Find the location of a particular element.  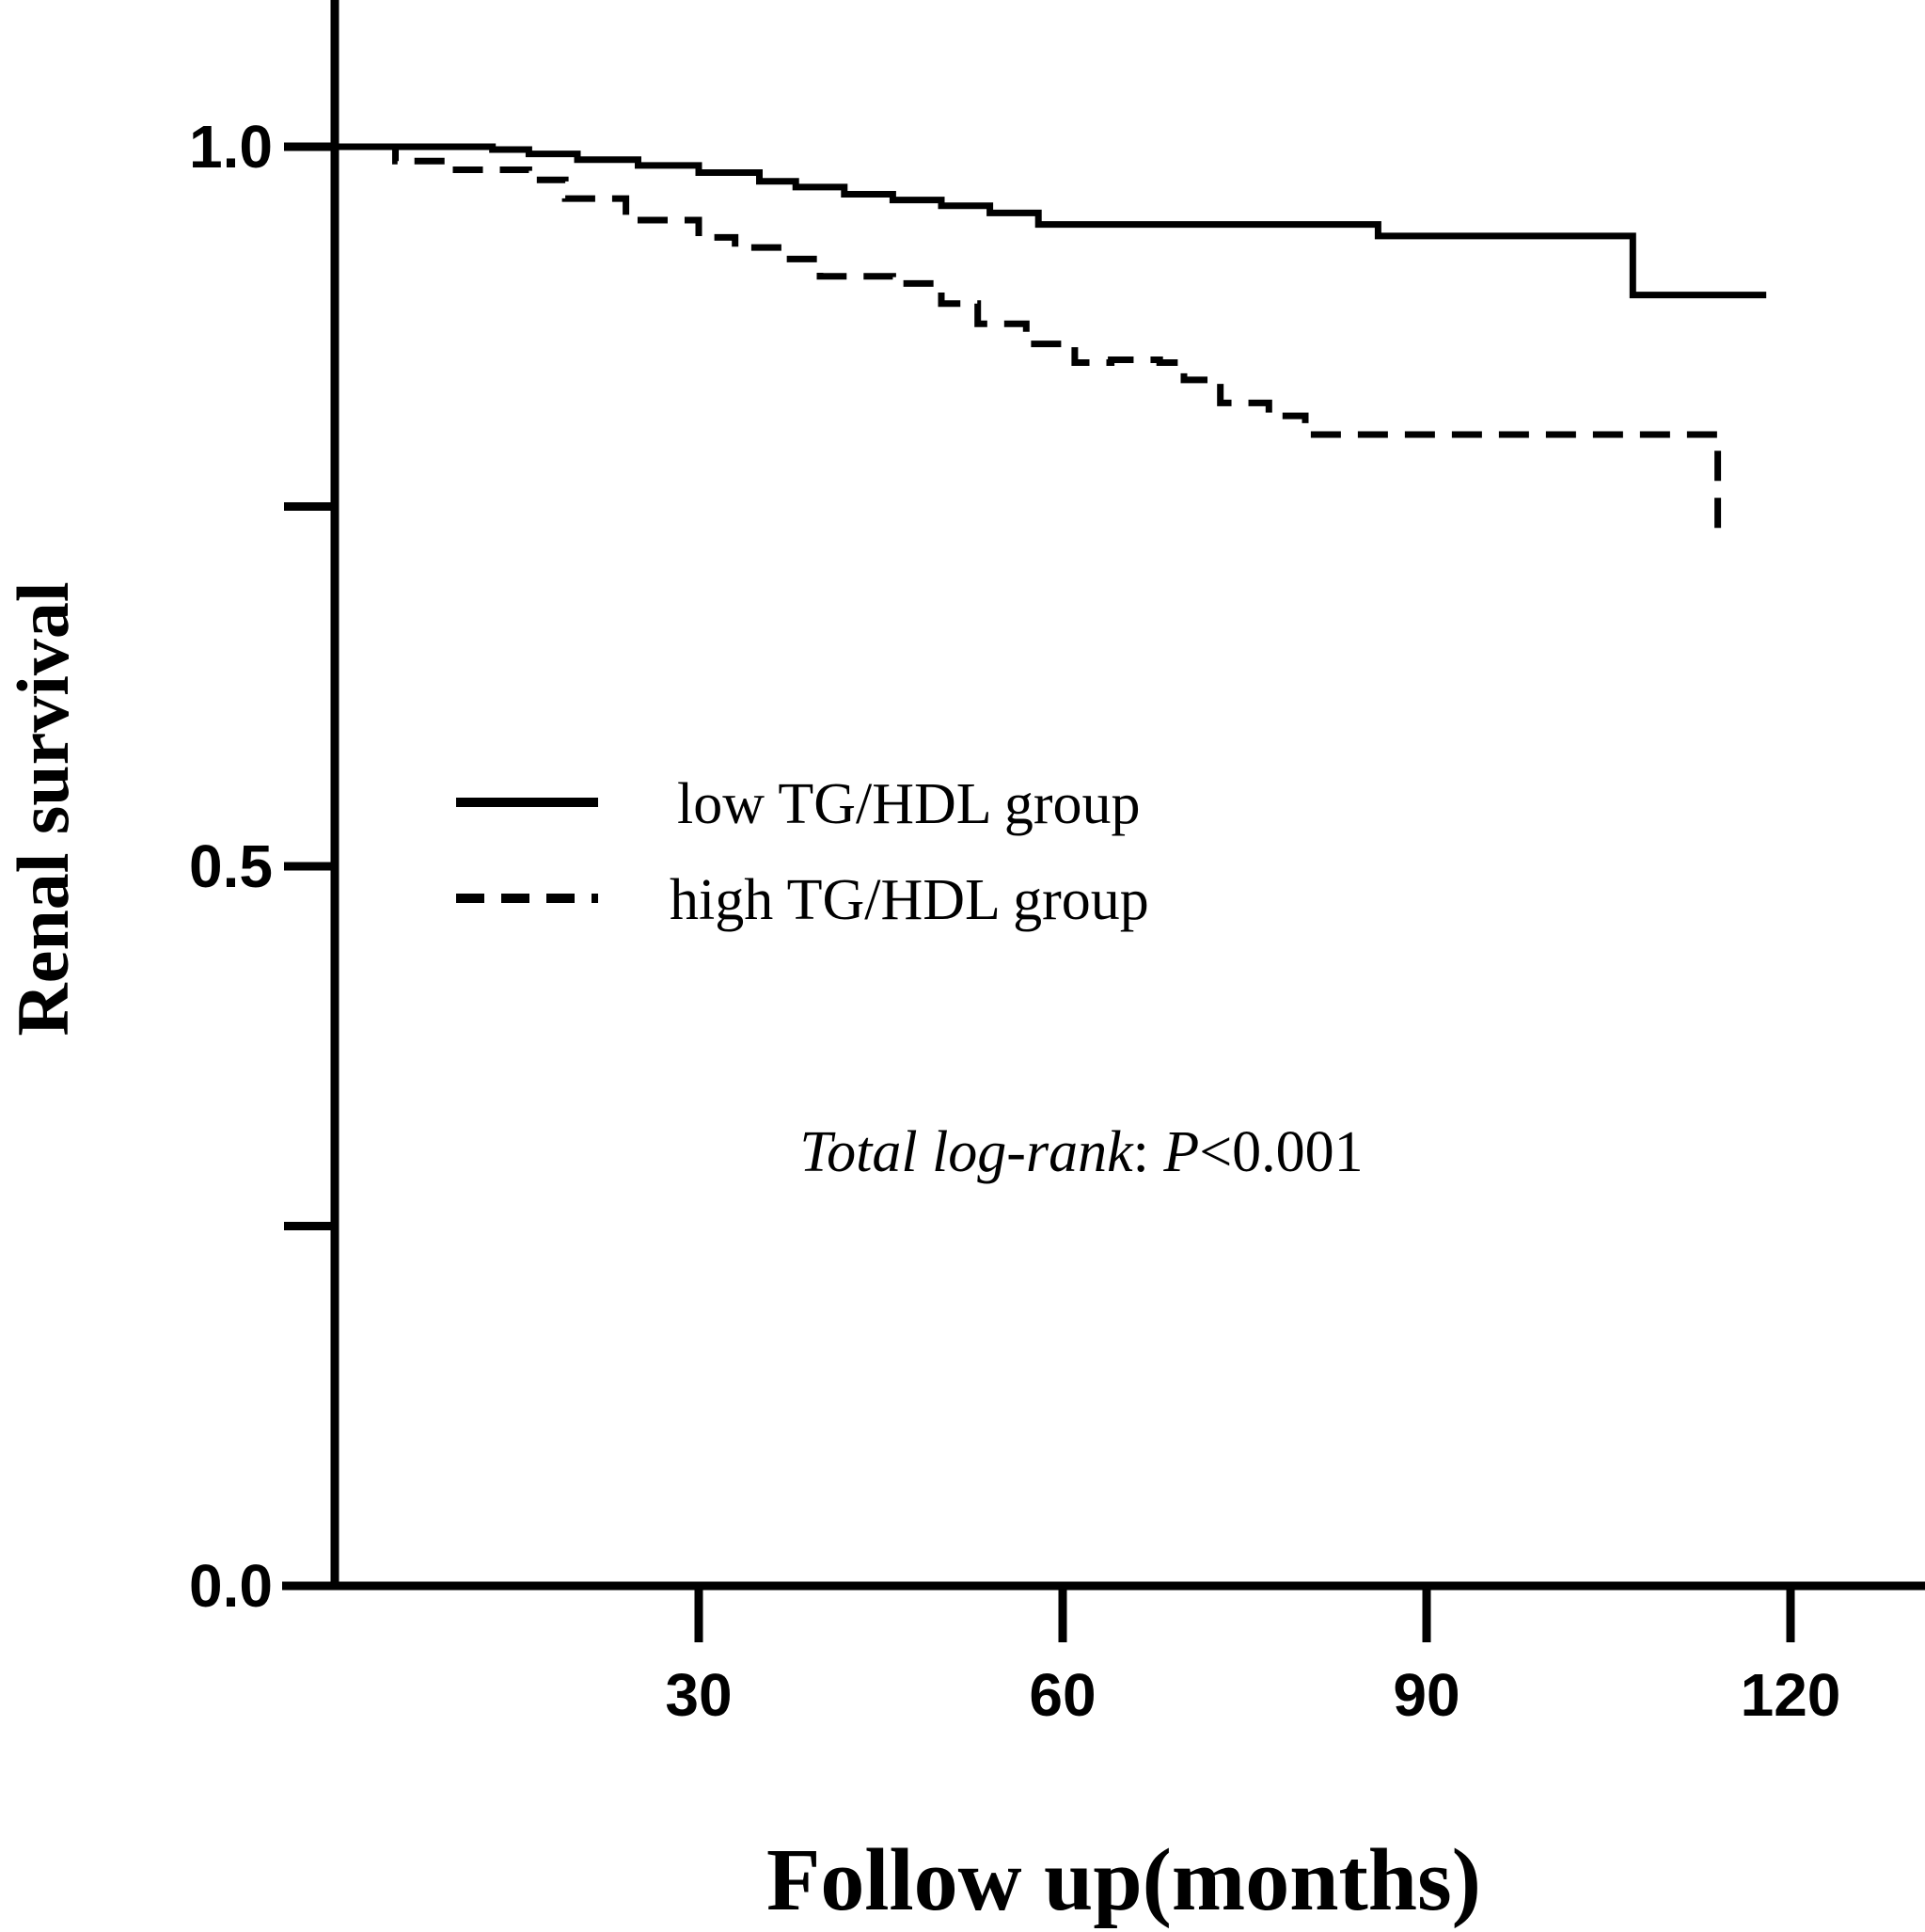

legend-label-high: high TG/HDL group is located at coordinates (909, 900).